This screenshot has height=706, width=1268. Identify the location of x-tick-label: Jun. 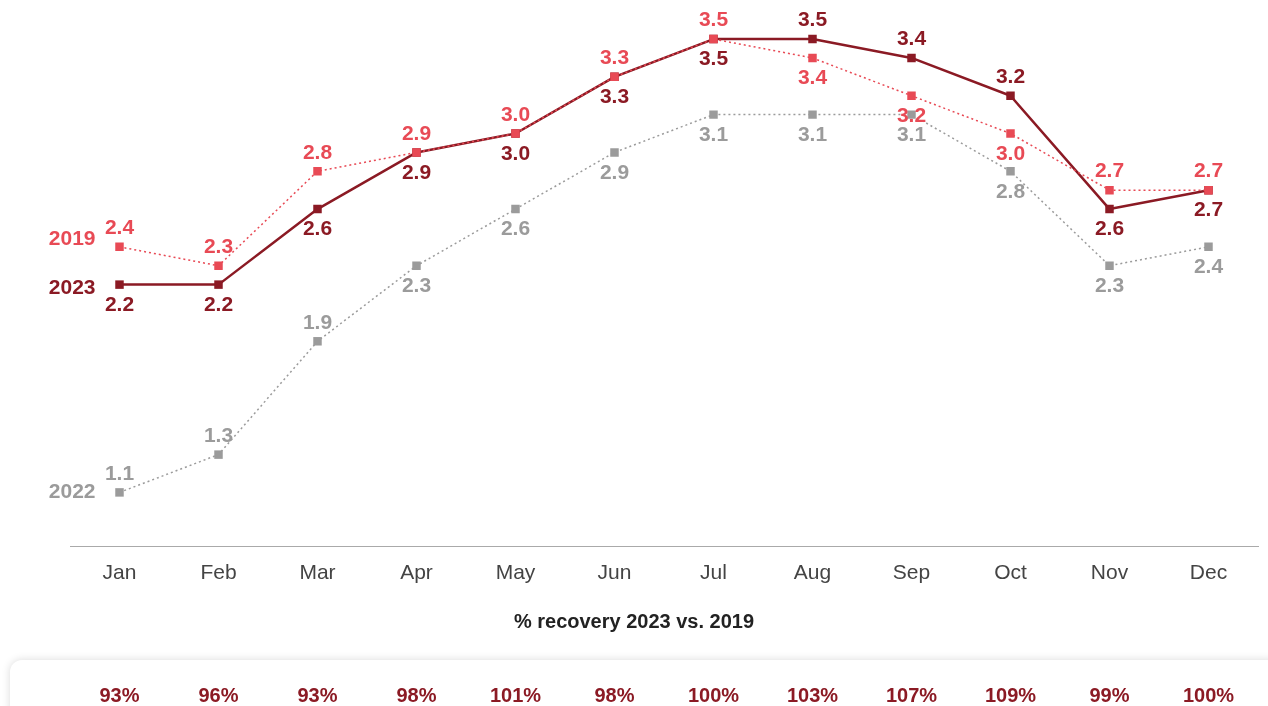
(614, 572).